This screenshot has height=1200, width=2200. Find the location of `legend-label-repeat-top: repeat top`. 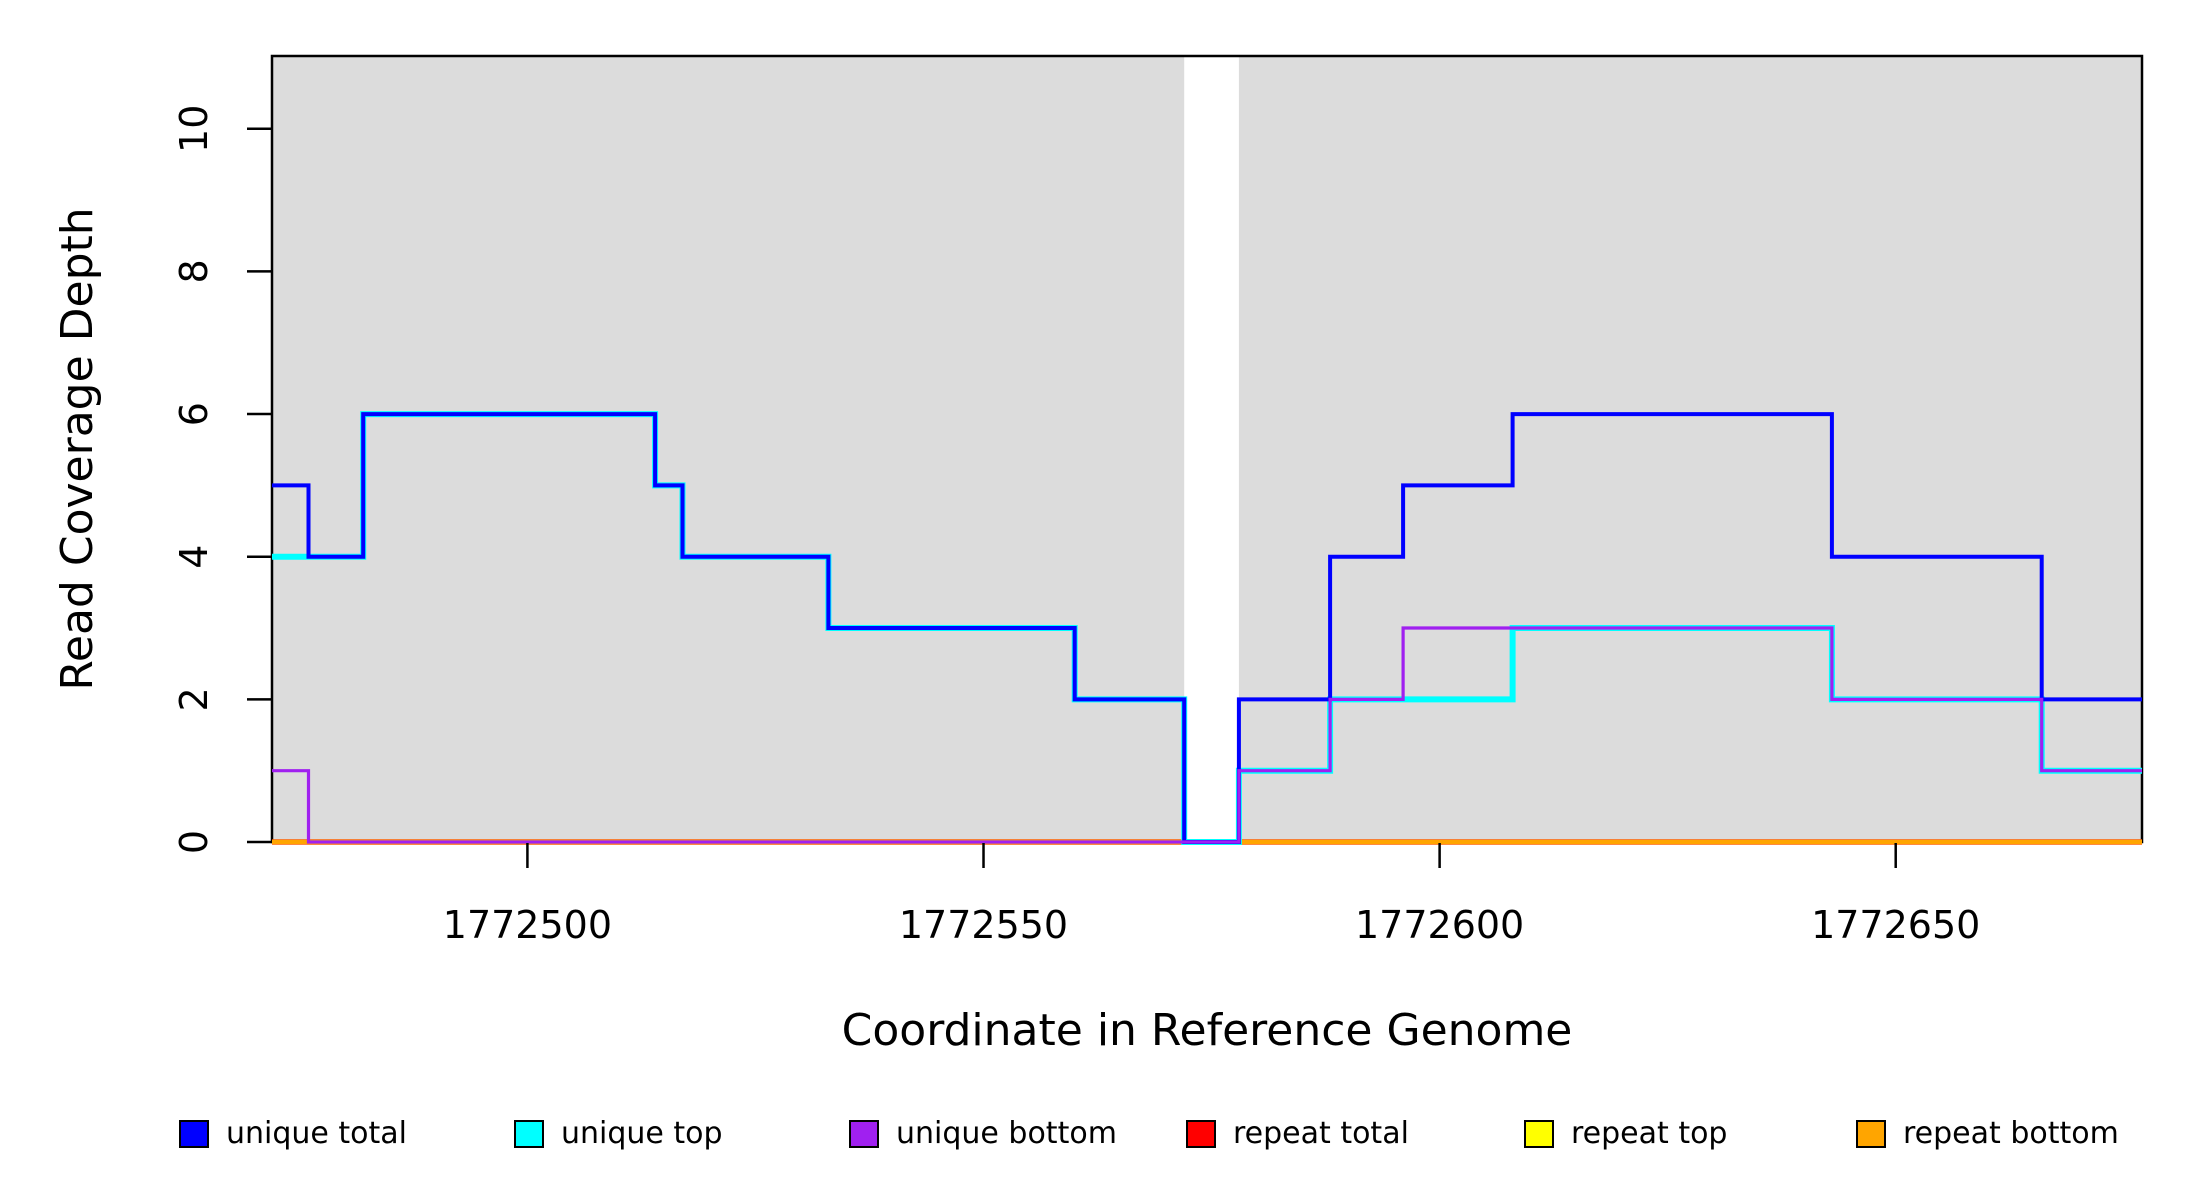

legend-label-repeat-top: repeat top is located at coordinates (1649, 1133).